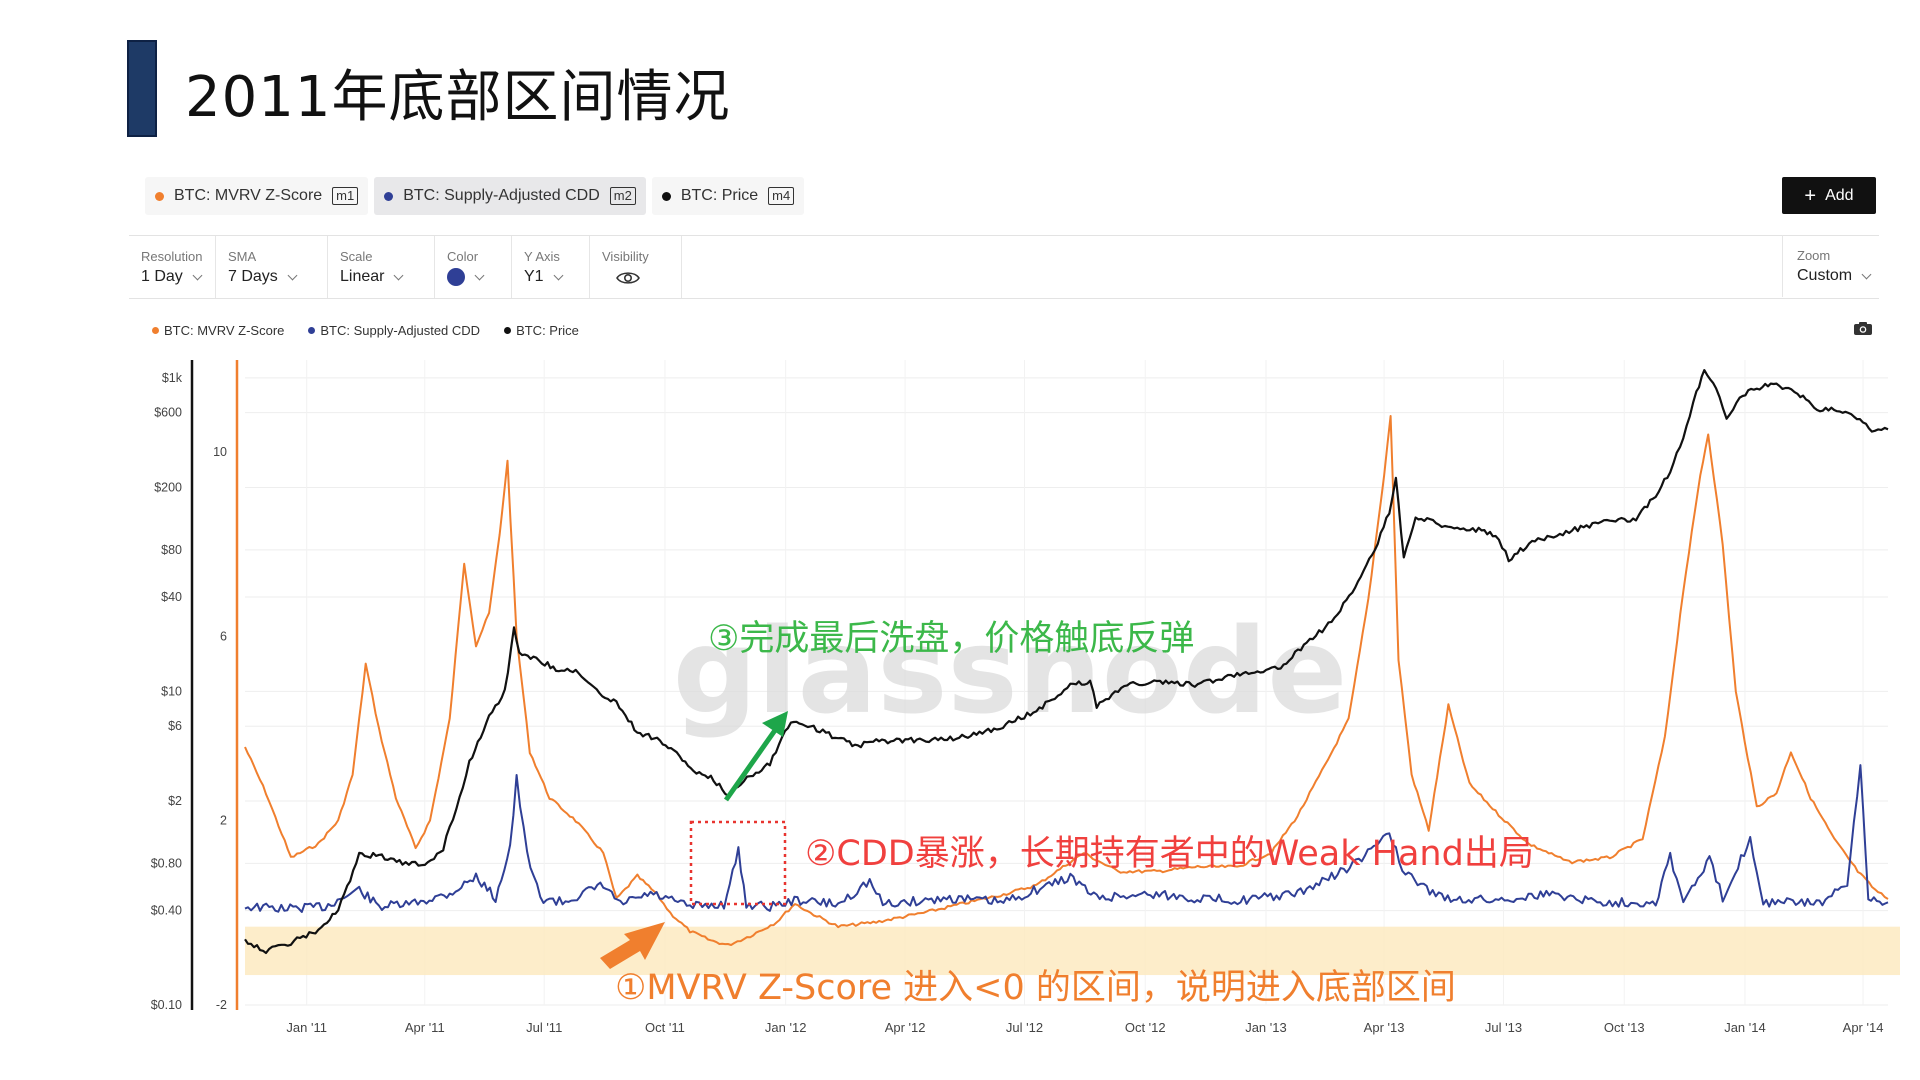 The width and height of the screenshot is (1920, 1080). I want to click on sma-select: SMA 7 Days, so click(272, 267).